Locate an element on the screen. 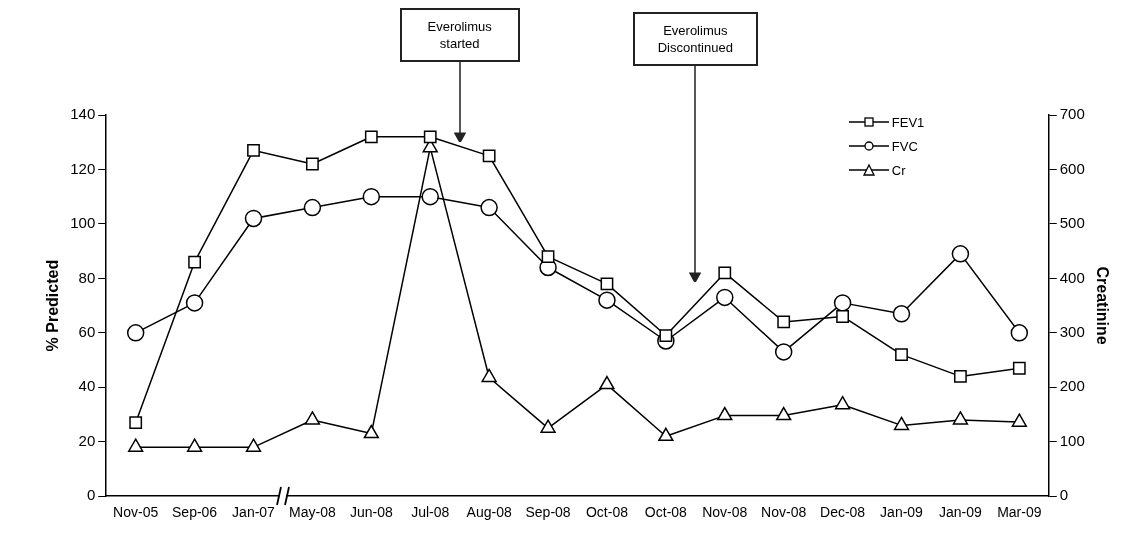 This screenshot has height=545, width=1145. y-tick-label: 140 is located at coordinates (83, 114).